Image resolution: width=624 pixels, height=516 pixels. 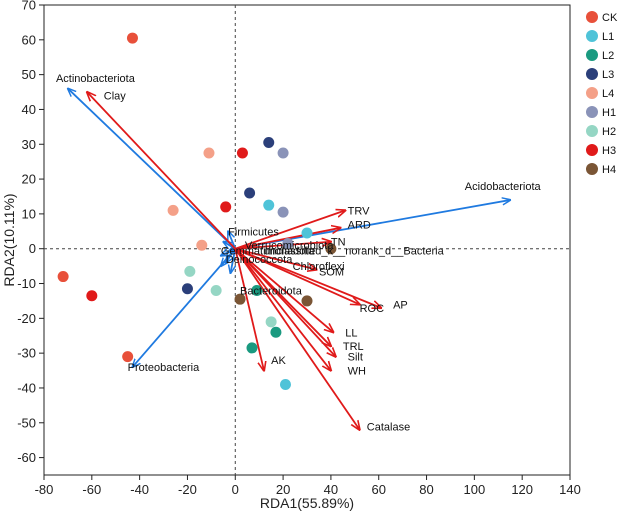 What do you see at coordinates (331, 272) in the screenshot?
I see `vector-label: SOM` at bounding box center [331, 272].